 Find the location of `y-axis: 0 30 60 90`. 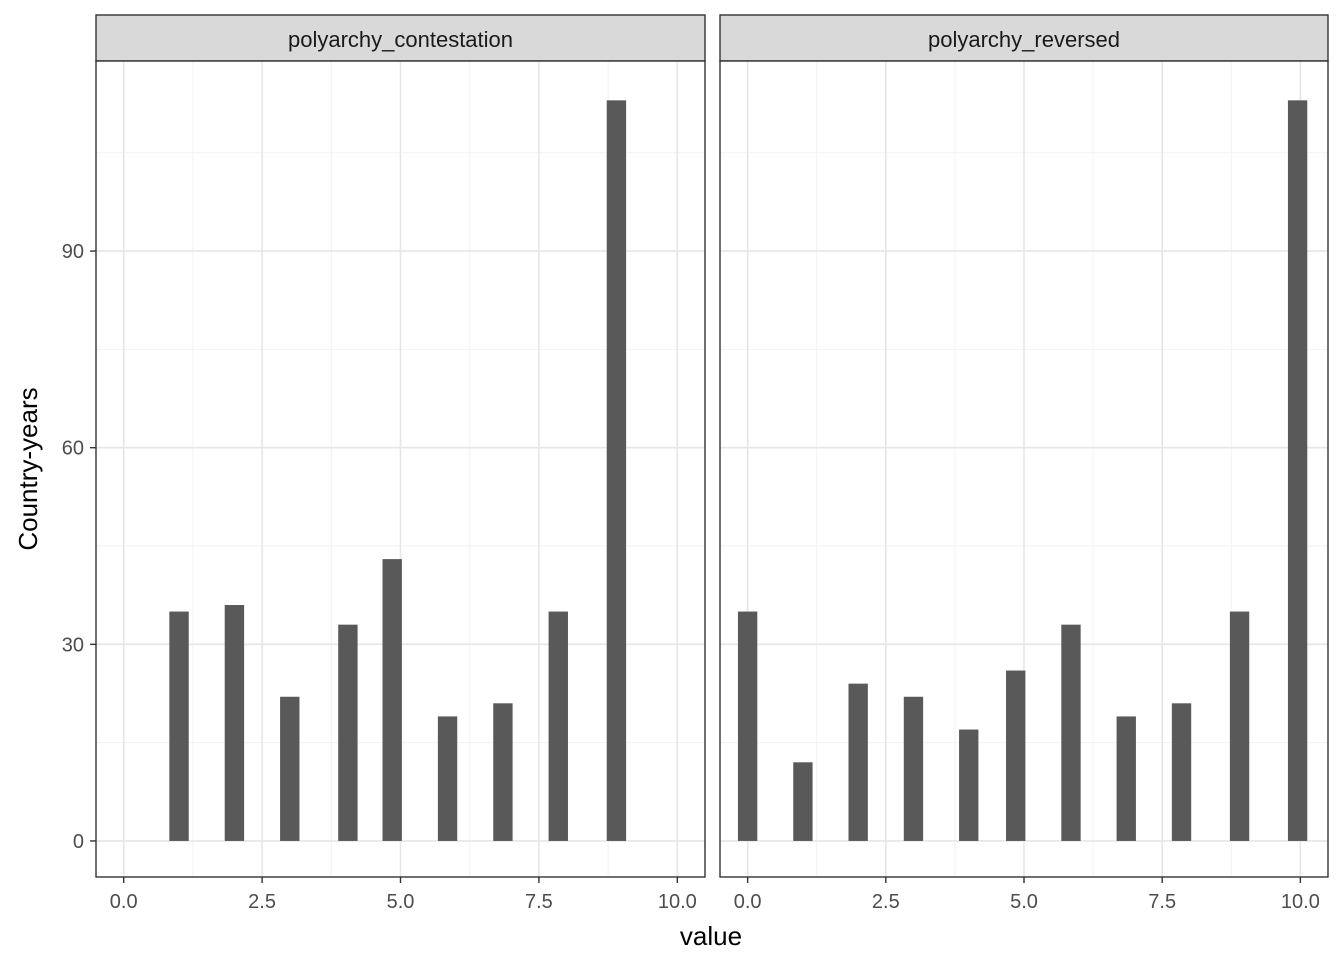

y-axis: 0 30 60 90 is located at coordinates (79, 547).